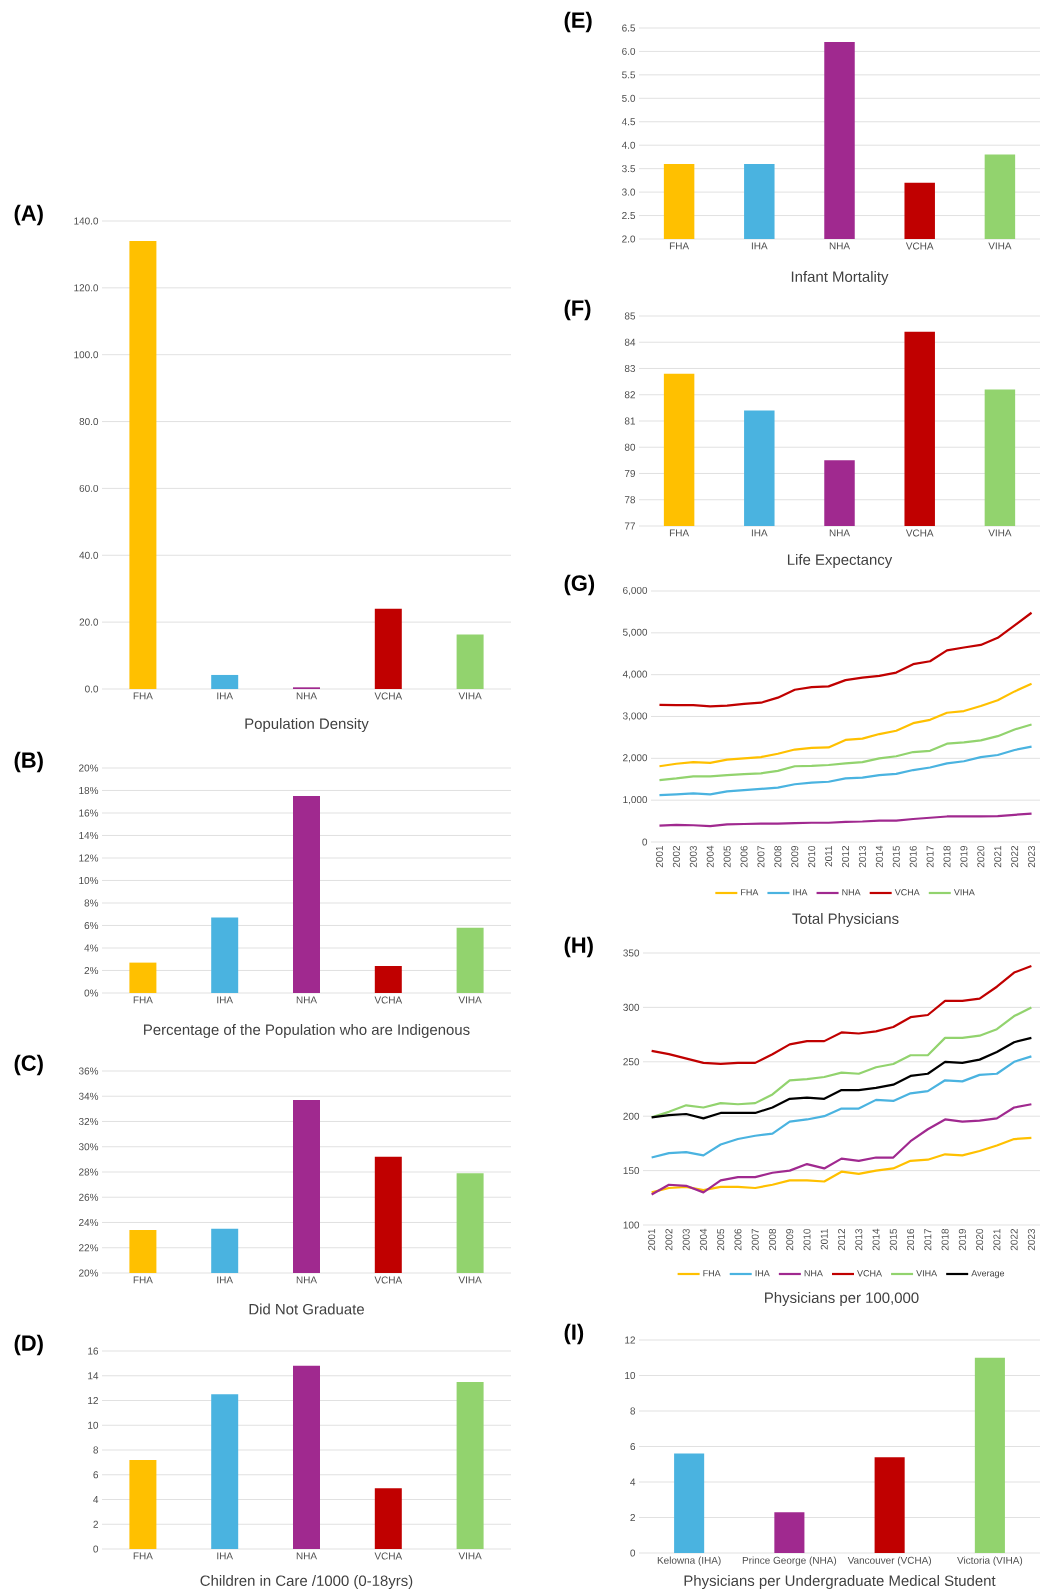  I want to click on chart-title: (B), so click(28, 762).